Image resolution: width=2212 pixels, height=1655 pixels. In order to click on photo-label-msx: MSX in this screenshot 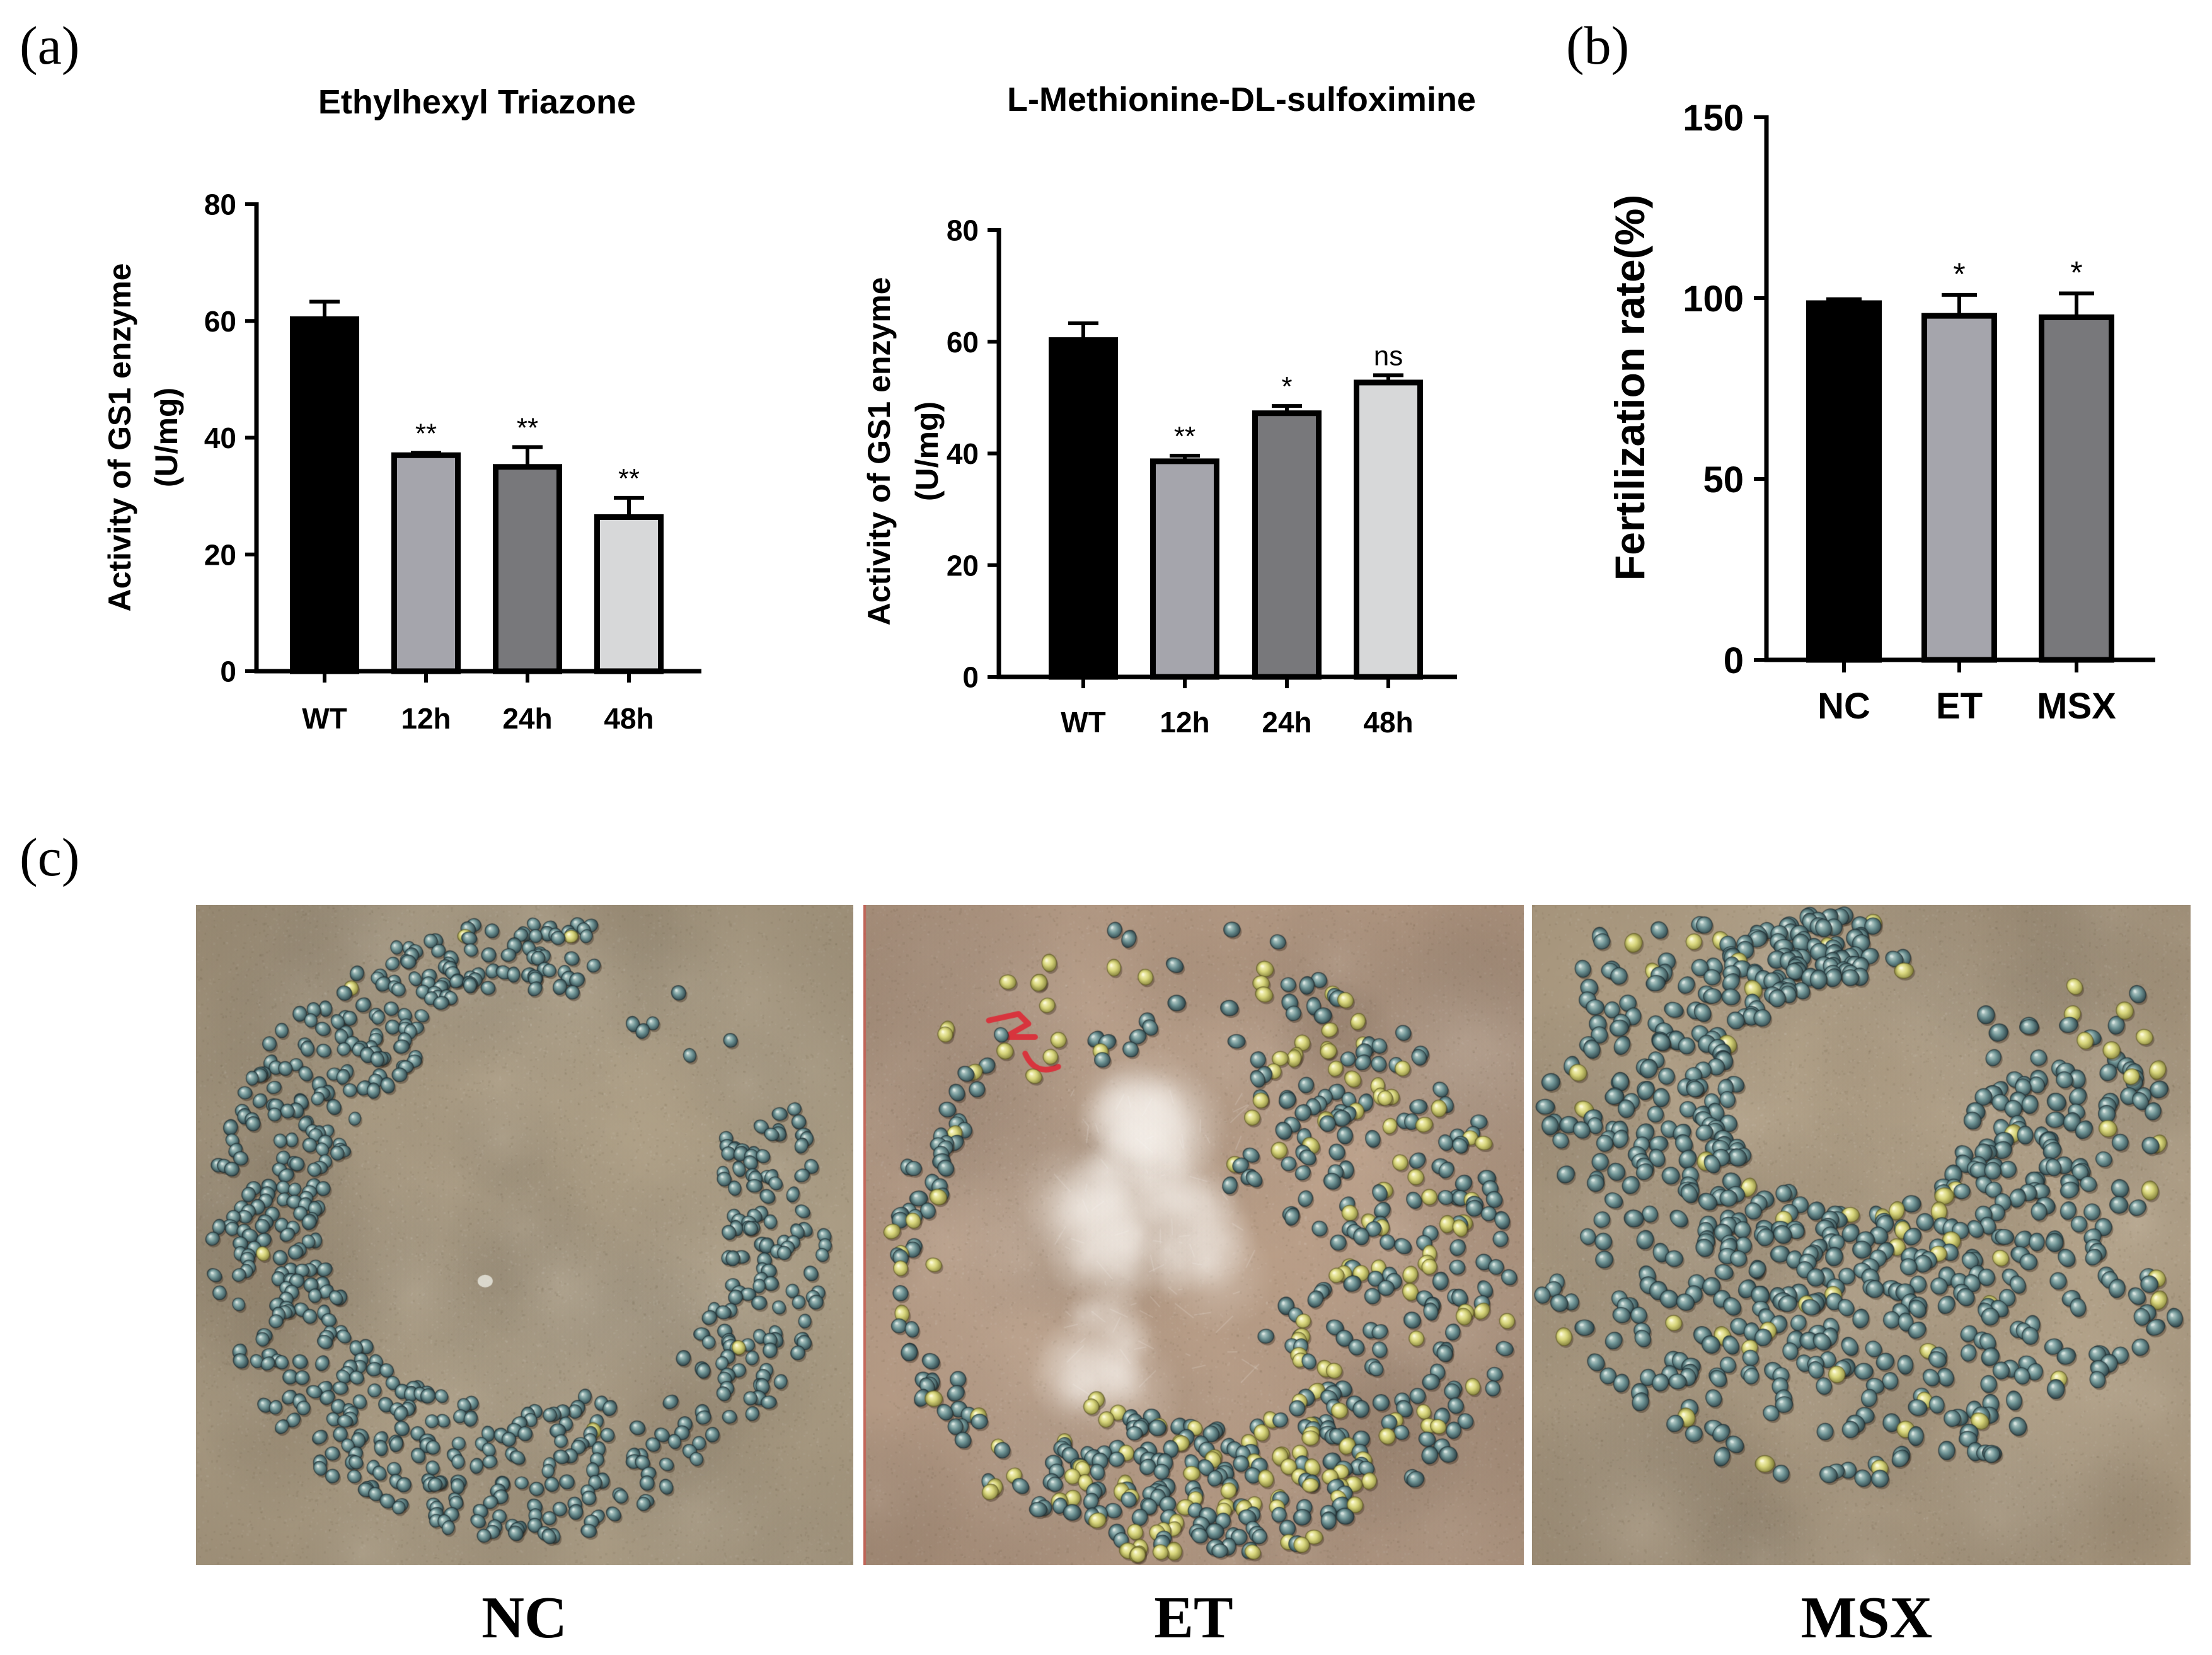, I will do `click(1867, 1618)`.